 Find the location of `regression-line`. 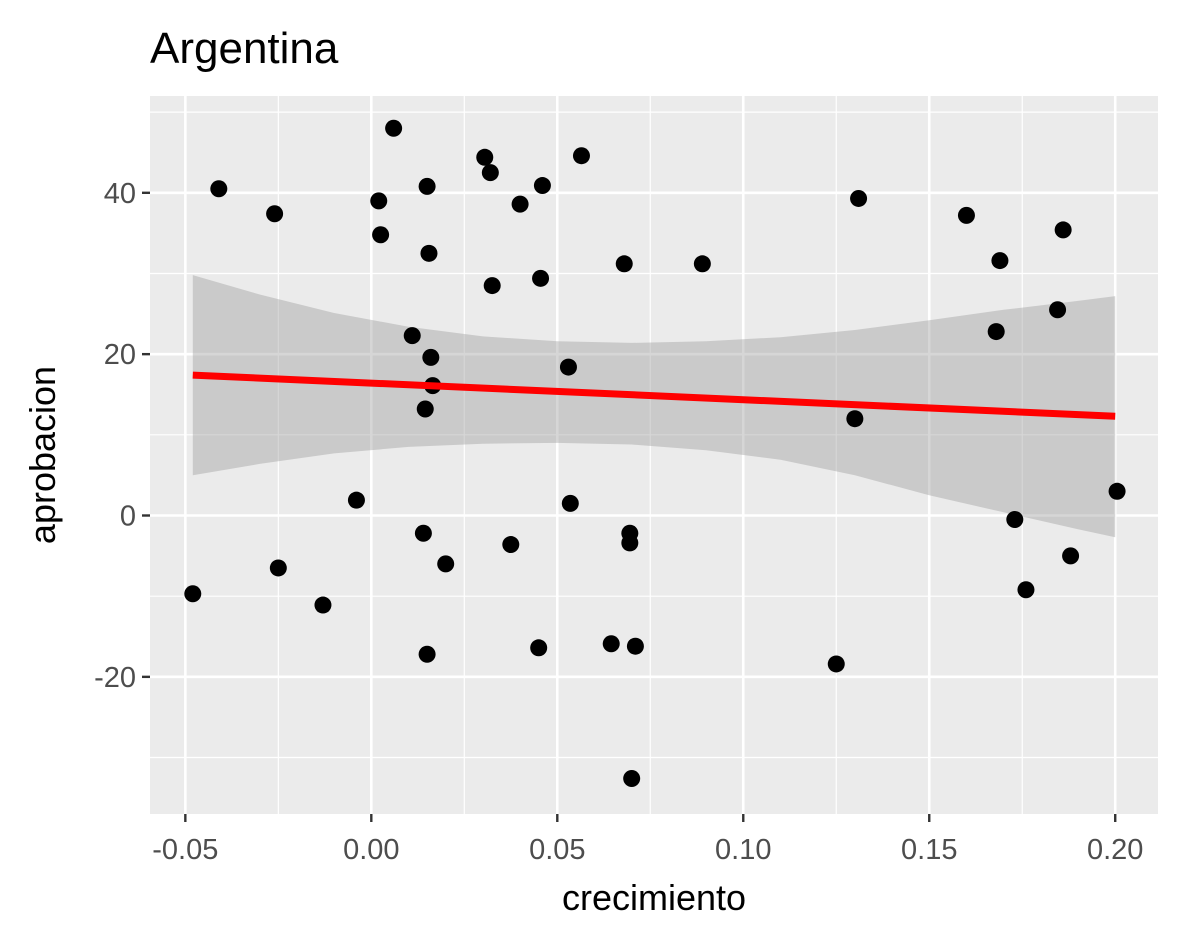

regression-line is located at coordinates (654, 395).